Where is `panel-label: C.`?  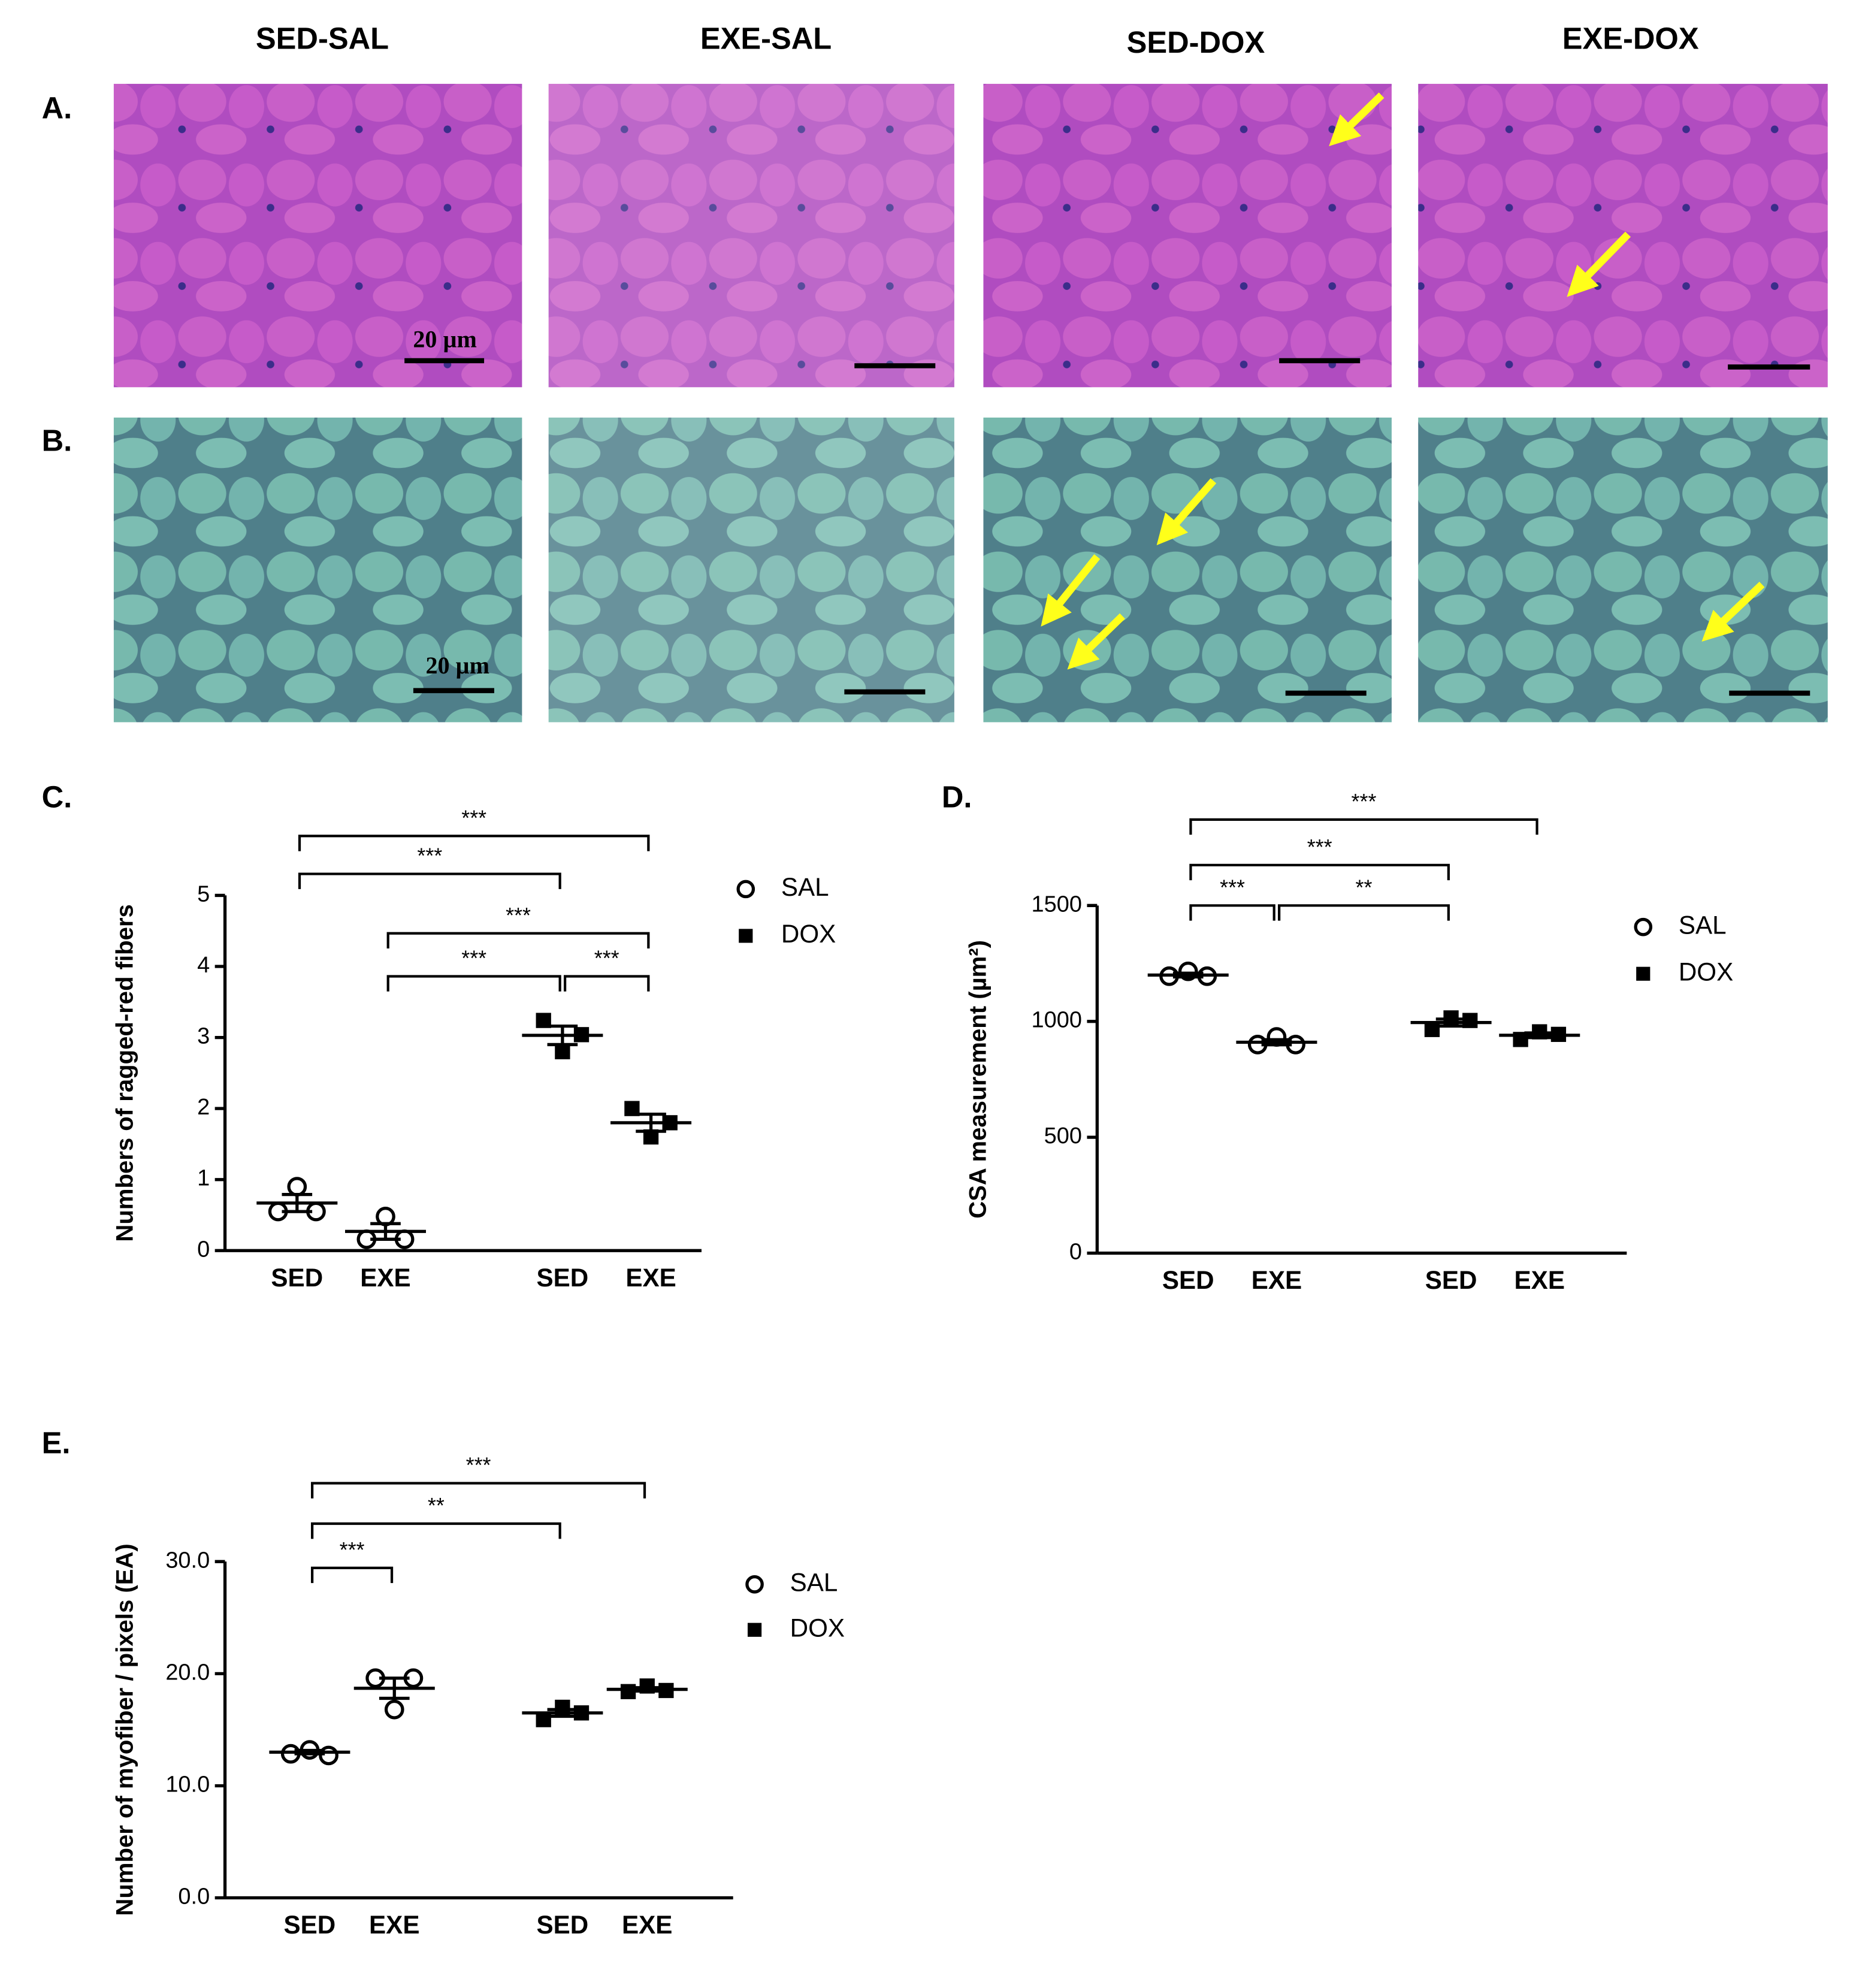
panel-label: C. is located at coordinates (57, 797).